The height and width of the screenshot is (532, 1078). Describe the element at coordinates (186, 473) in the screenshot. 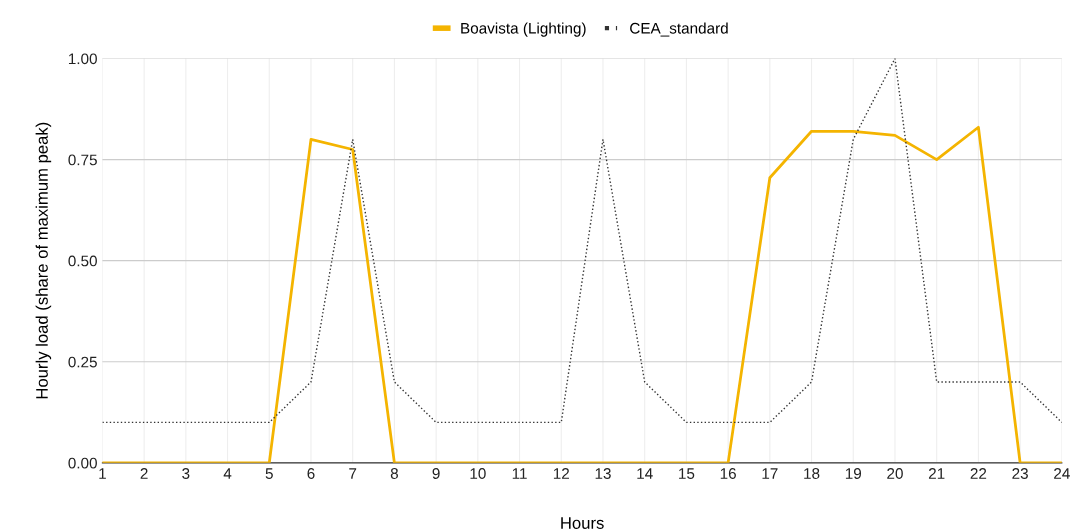

I see `x-tick-label: 3` at that location.